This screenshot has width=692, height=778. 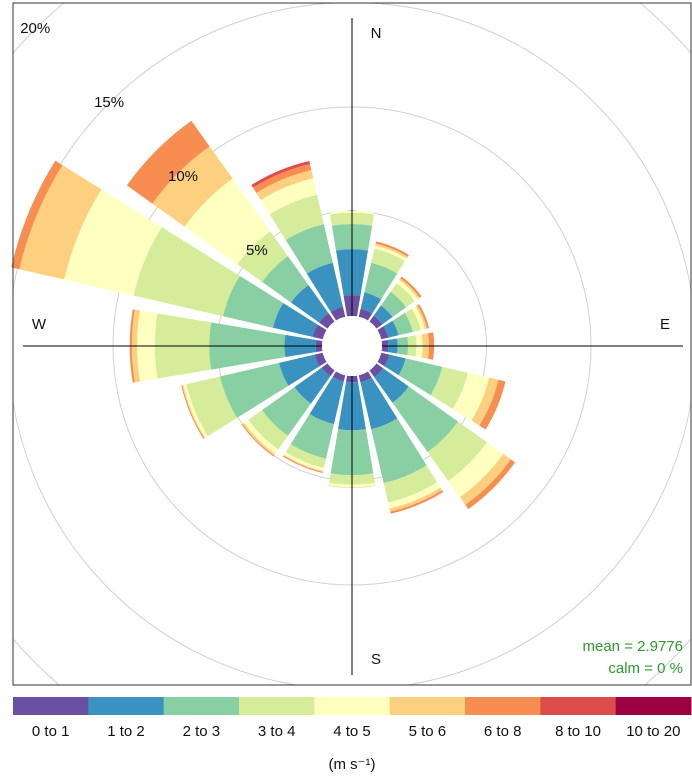 What do you see at coordinates (352, 731) in the screenshot?
I see `legend-label: 4 to 5` at bounding box center [352, 731].